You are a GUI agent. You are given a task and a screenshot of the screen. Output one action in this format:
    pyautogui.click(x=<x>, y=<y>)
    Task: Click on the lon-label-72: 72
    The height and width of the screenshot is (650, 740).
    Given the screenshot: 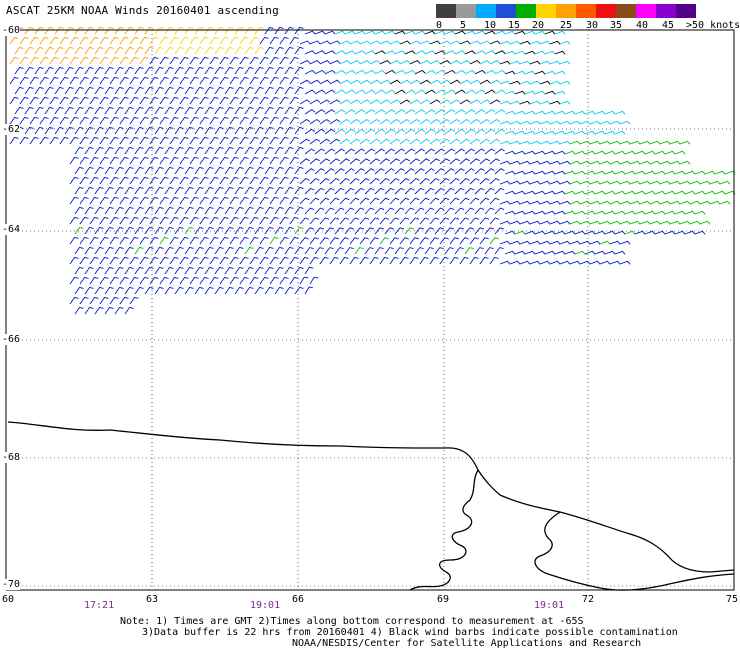 What is the action you would take?
    pyautogui.click(x=588, y=599)
    